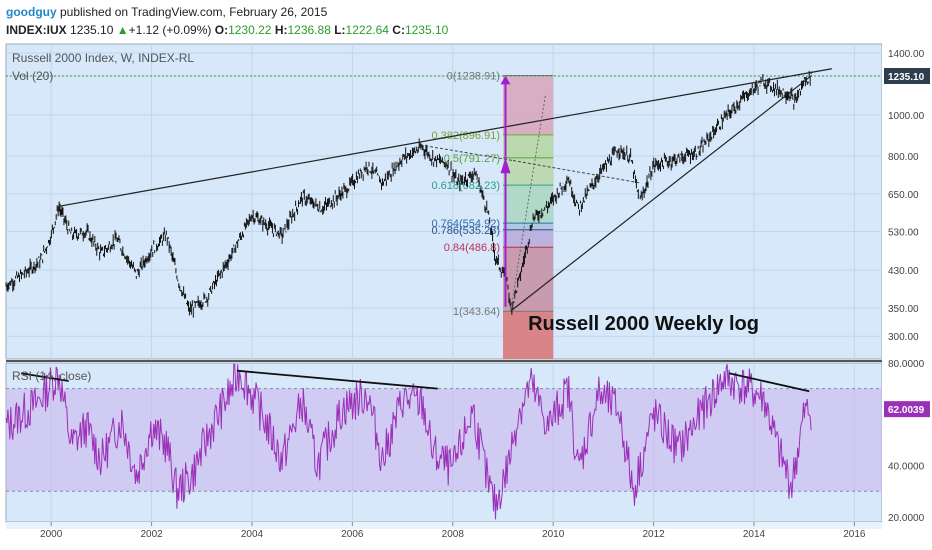 This screenshot has width=932, height=550. Describe the element at coordinates (903, 337) in the screenshot. I see `price-tick-label: 300.00` at that location.